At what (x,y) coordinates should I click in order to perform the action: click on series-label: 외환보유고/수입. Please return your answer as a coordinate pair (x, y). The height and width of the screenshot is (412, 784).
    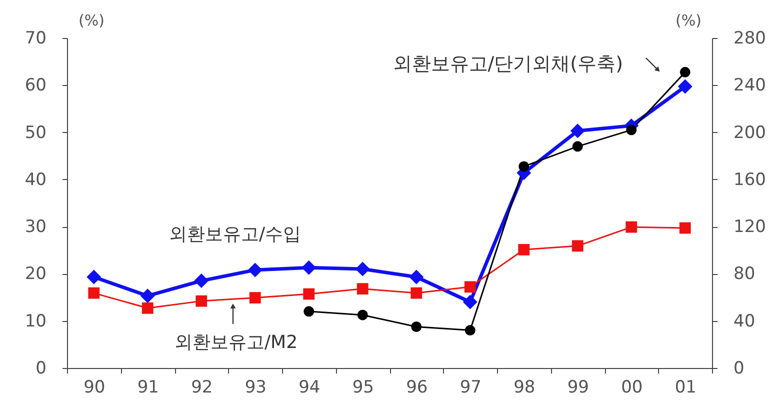
    Looking at the image, I should click on (235, 234).